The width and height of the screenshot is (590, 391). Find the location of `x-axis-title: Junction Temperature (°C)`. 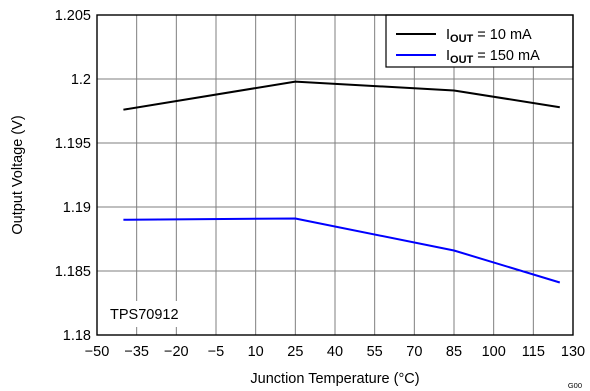

x-axis-title: Junction Temperature (°C) is located at coordinates (334, 379).